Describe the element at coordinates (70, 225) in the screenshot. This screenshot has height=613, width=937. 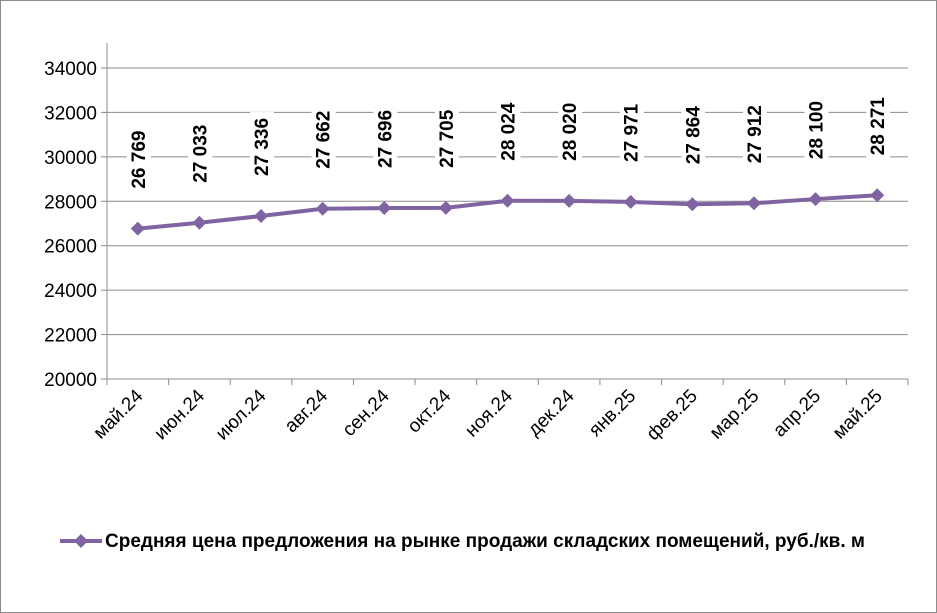
I see `y-tick-labels: 20000 22000 24000 26000 28000 30000 32000 34000` at that location.